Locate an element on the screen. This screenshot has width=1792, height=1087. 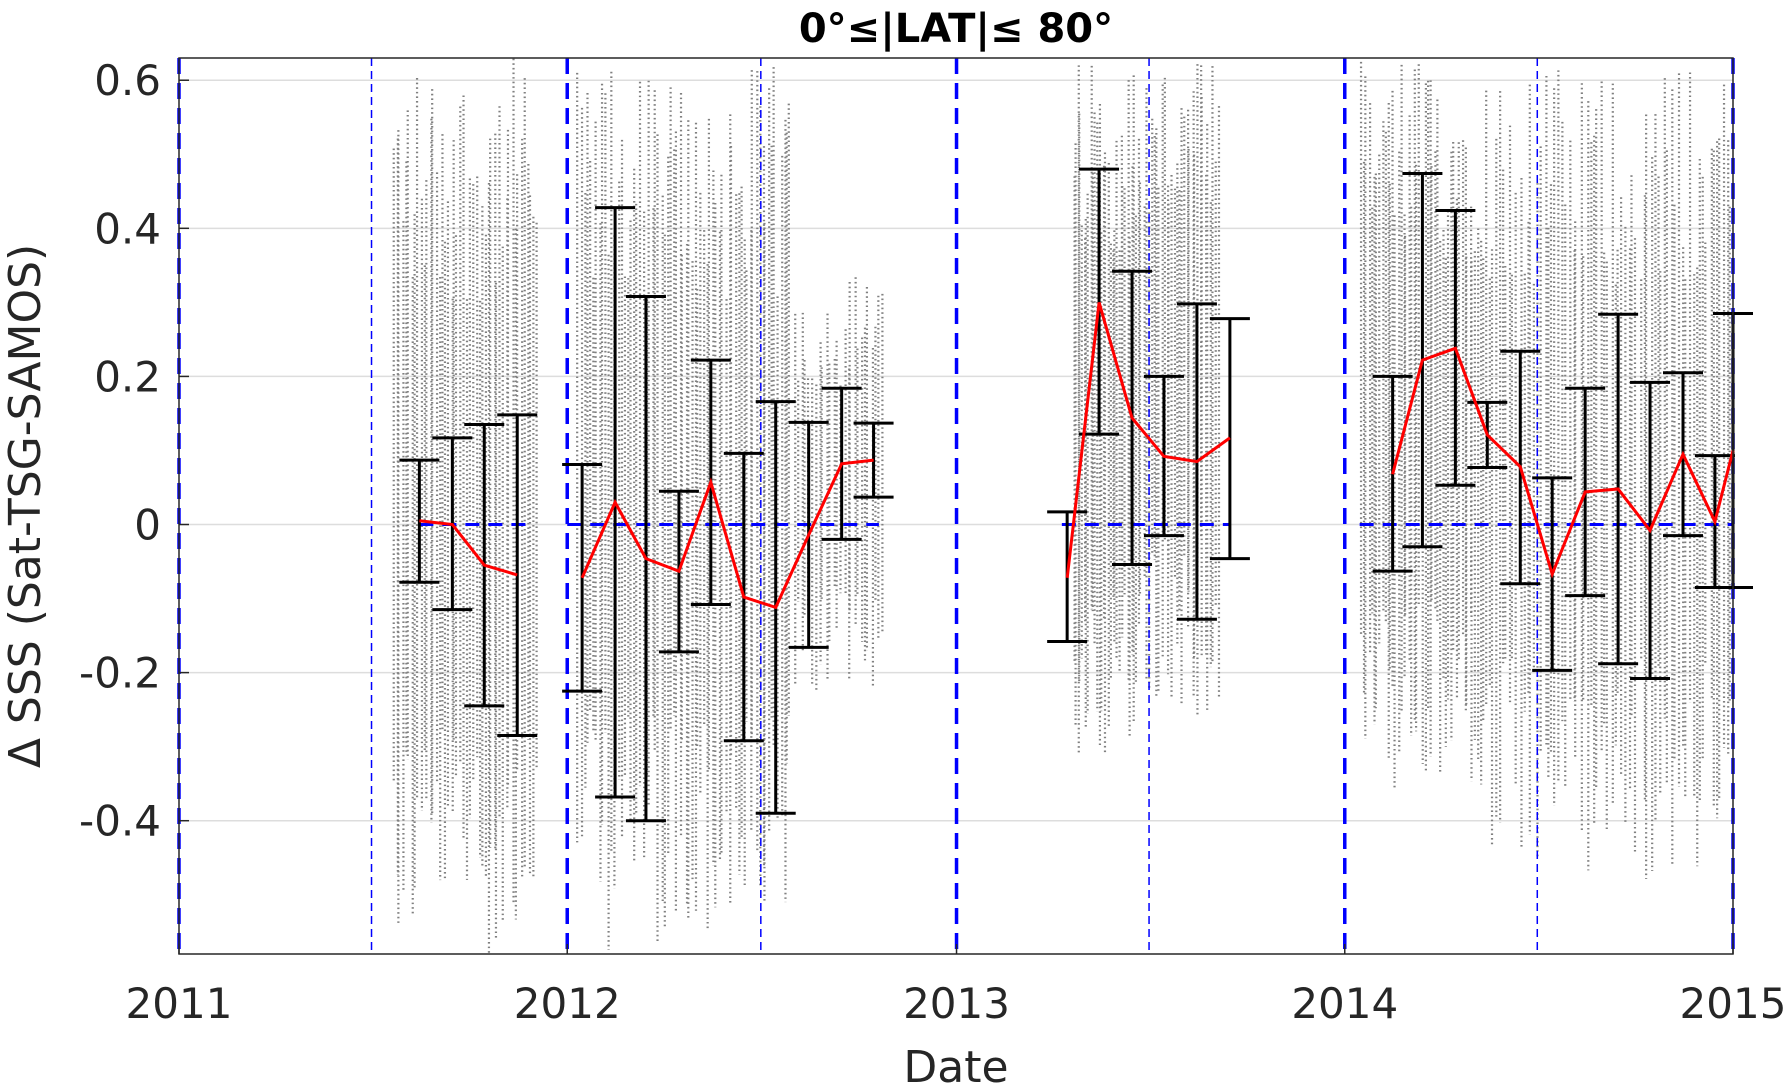
x-tick-label: 2014 is located at coordinates (1344, 1003).